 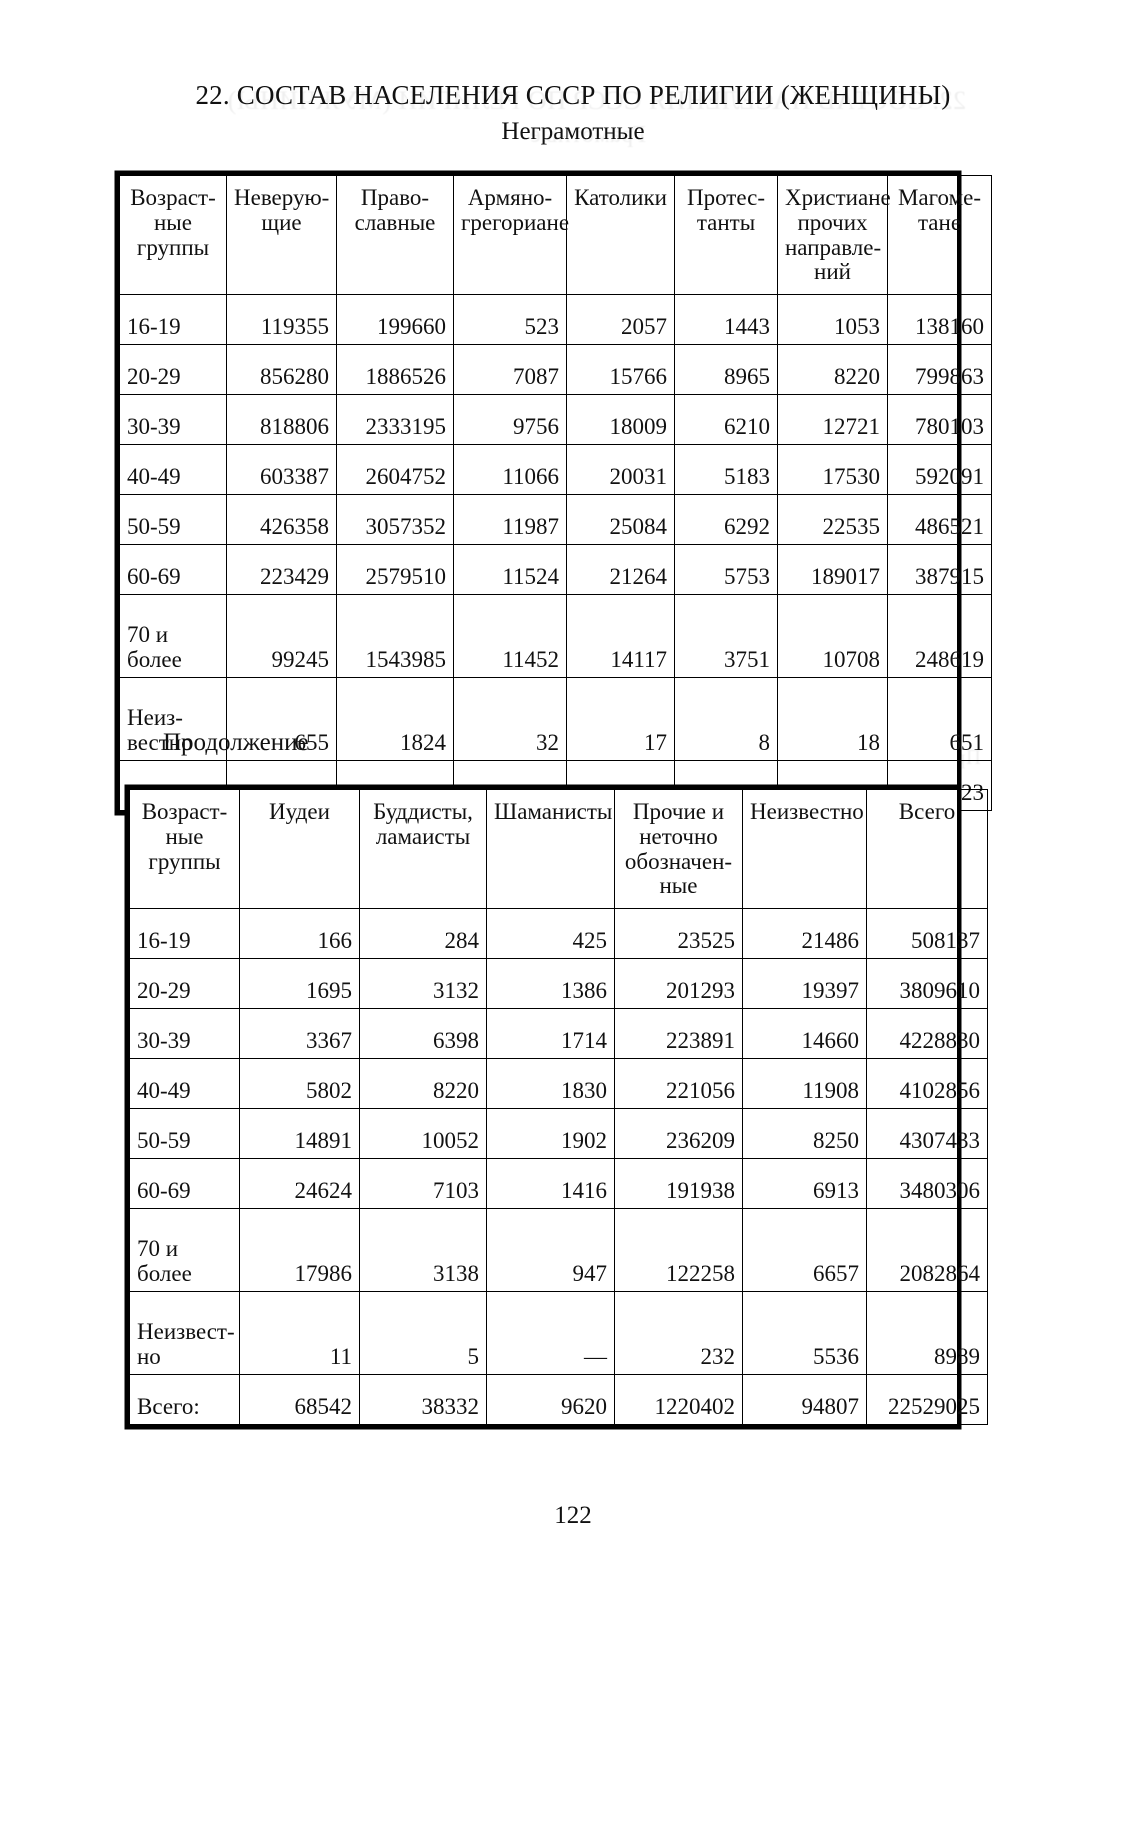 I want to click on table-row: 20-29 1695 3132 1386 201293 19397 3809610, so click(x=558, y=983).